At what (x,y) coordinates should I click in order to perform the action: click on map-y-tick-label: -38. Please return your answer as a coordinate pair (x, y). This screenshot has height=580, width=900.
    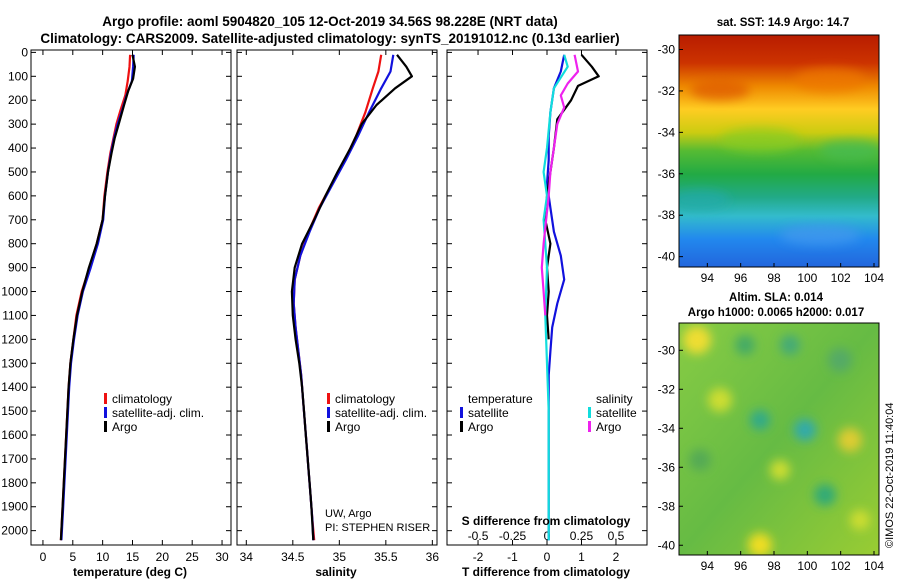
    Looking at the image, I should click on (667, 506).